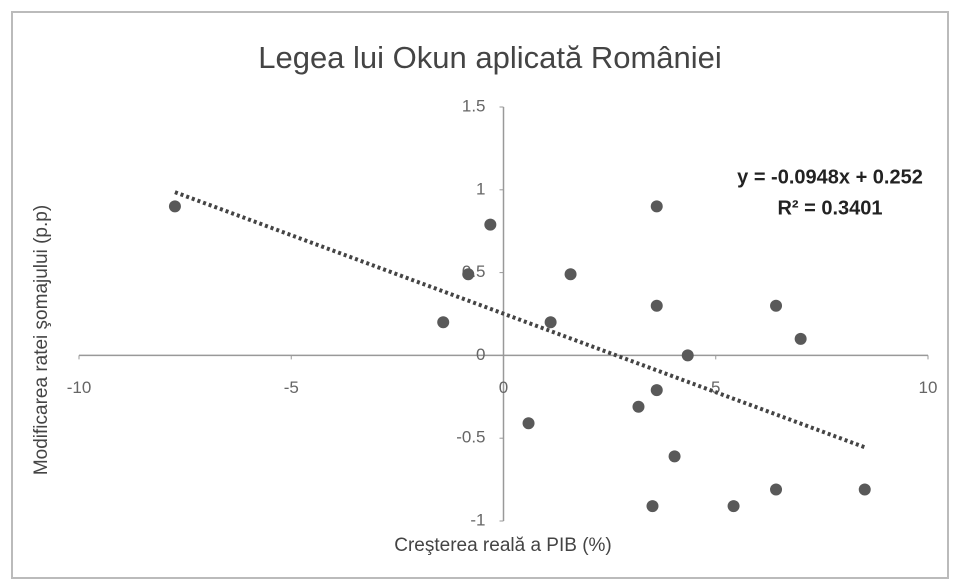 The image size is (959, 585). What do you see at coordinates (477, 519) in the screenshot?
I see `y-tick-label: -1` at bounding box center [477, 519].